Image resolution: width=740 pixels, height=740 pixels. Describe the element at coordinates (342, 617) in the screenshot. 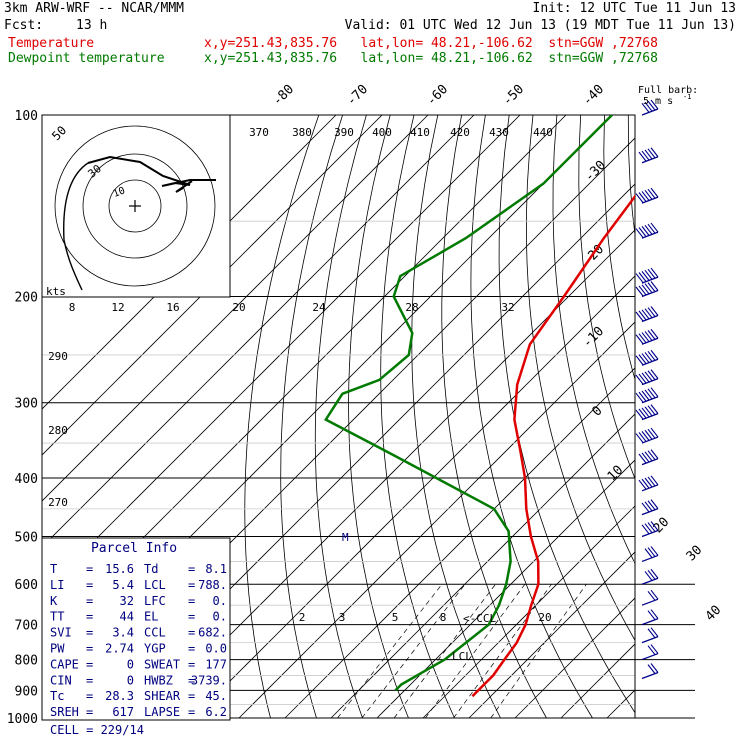

I see `mixing-ratio-label: 3` at that location.